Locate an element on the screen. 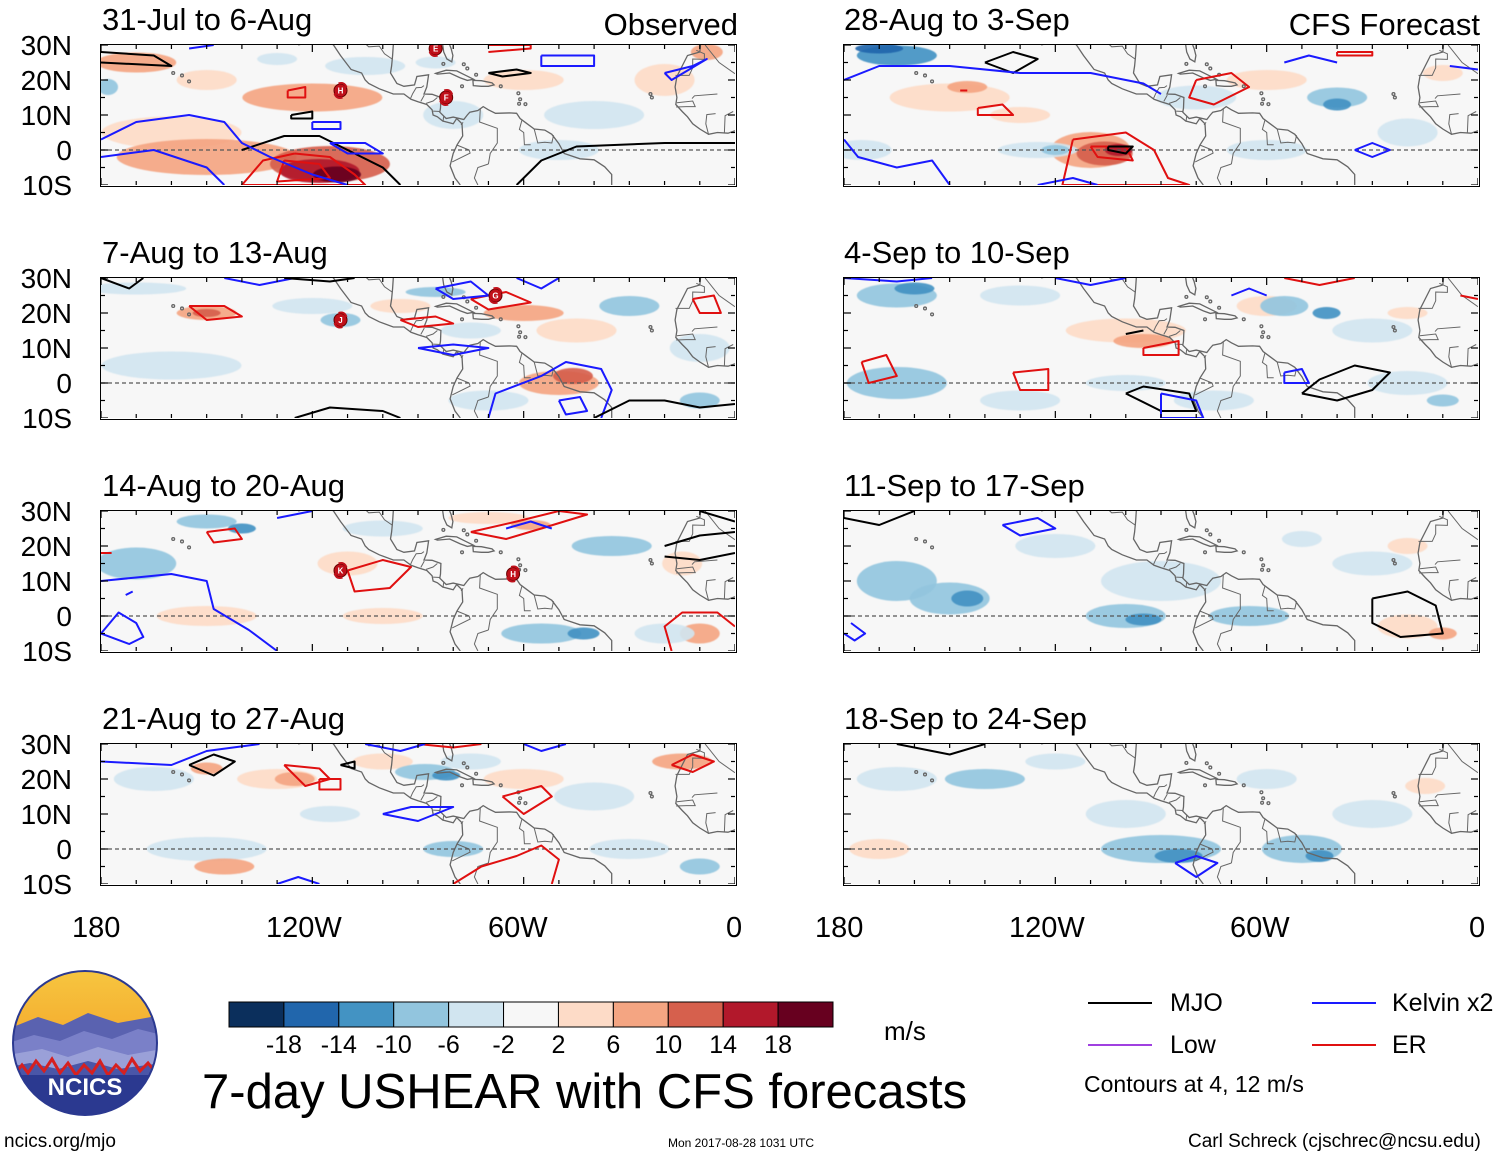  coastline-layer is located at coordinates (1196, 348).